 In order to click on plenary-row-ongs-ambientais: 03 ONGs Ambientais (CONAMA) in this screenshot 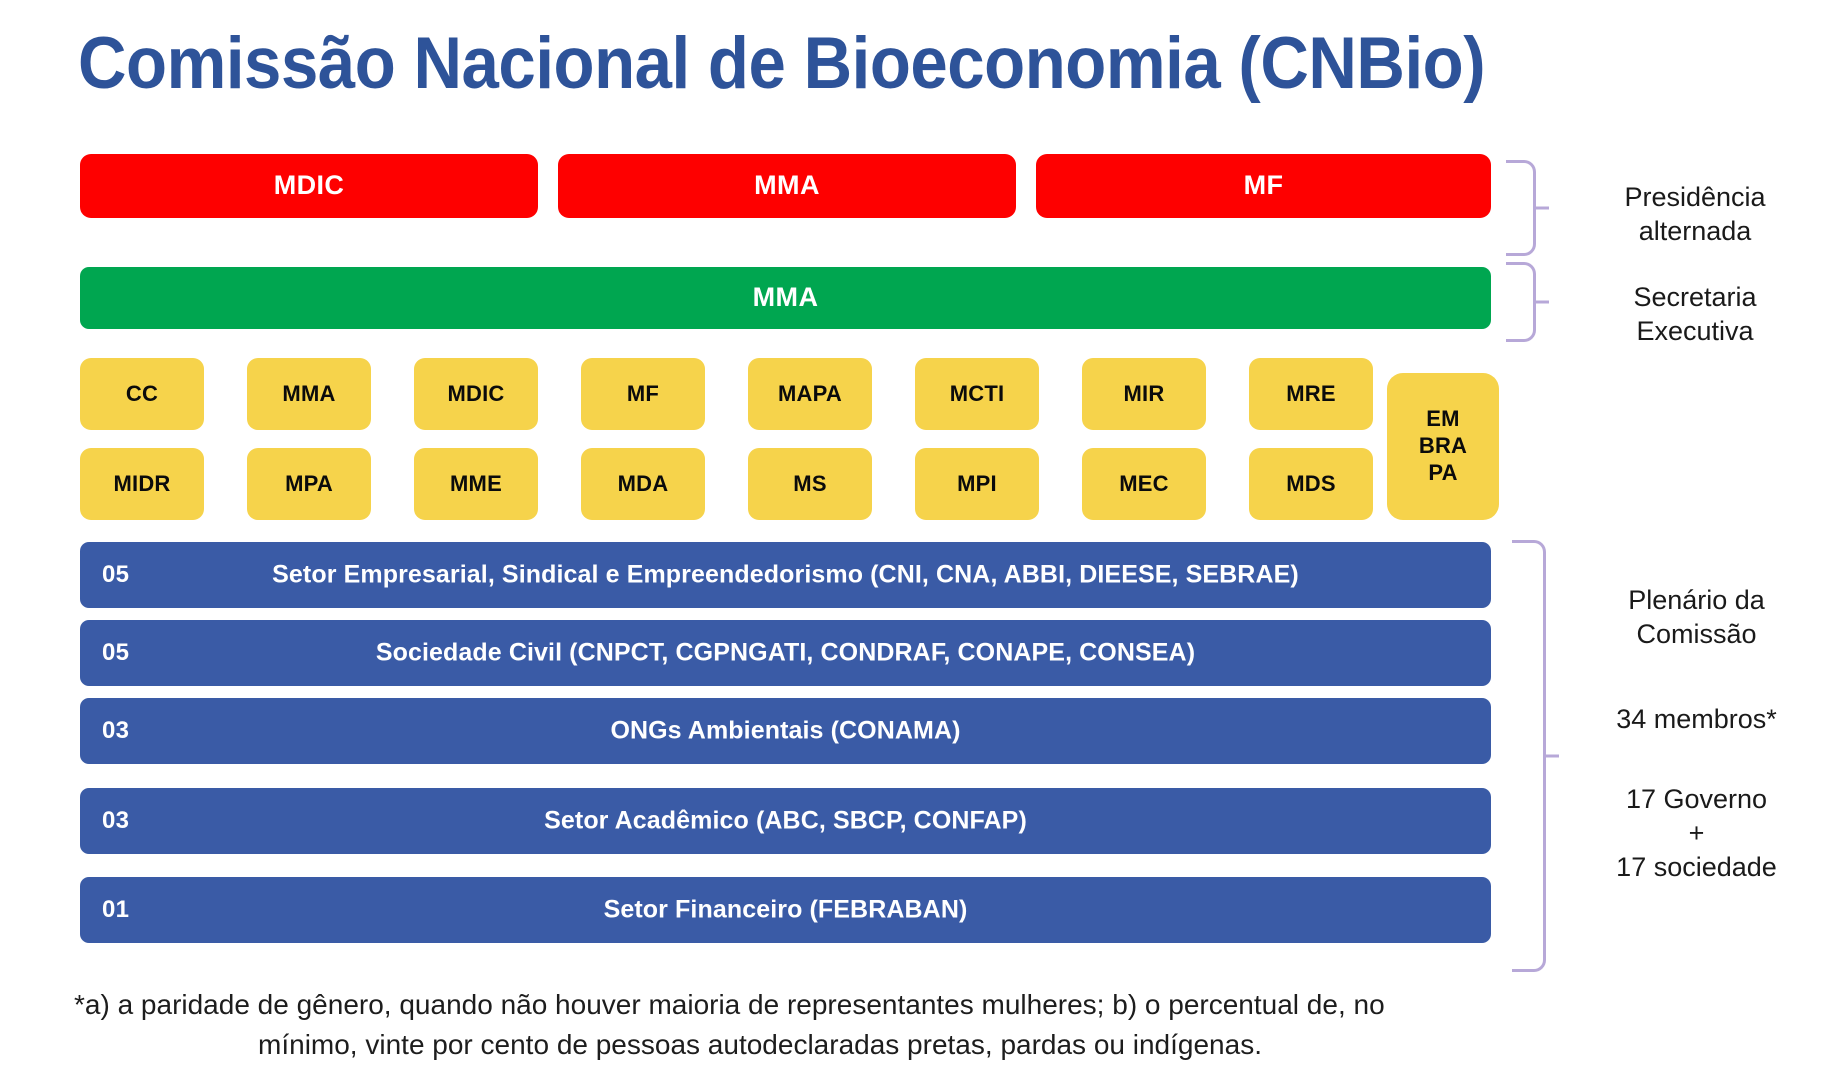, I will do `click(785, 731)`.